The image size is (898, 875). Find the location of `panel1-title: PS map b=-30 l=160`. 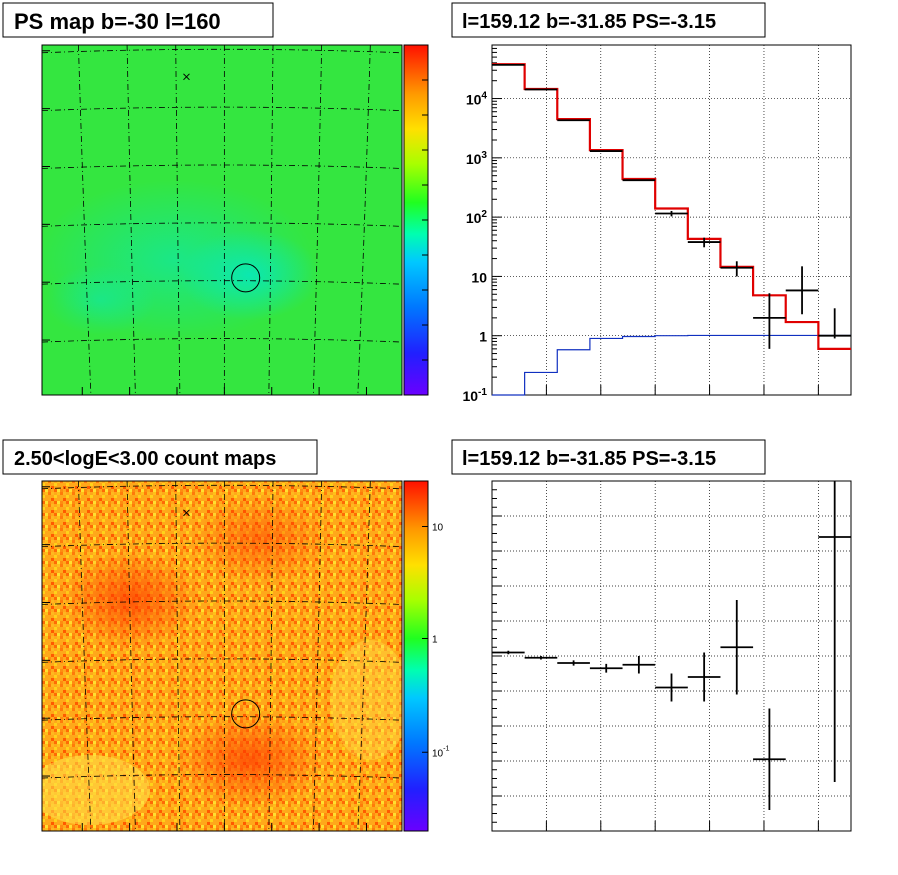

panel1-title: PS map b=-30 l=160 is located at coordinates (117, 21).